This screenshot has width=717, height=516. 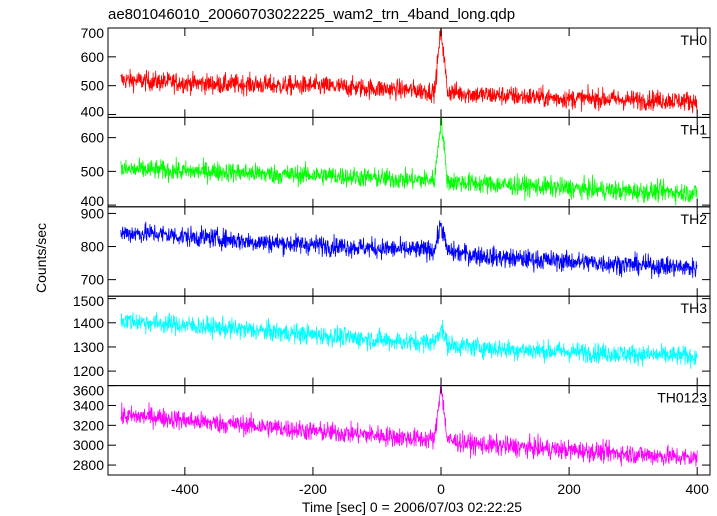 What do you see at coordinates (93, 247) in the screenshot?
I see `y-tick-label: 800` at bounding box center [93, 247].